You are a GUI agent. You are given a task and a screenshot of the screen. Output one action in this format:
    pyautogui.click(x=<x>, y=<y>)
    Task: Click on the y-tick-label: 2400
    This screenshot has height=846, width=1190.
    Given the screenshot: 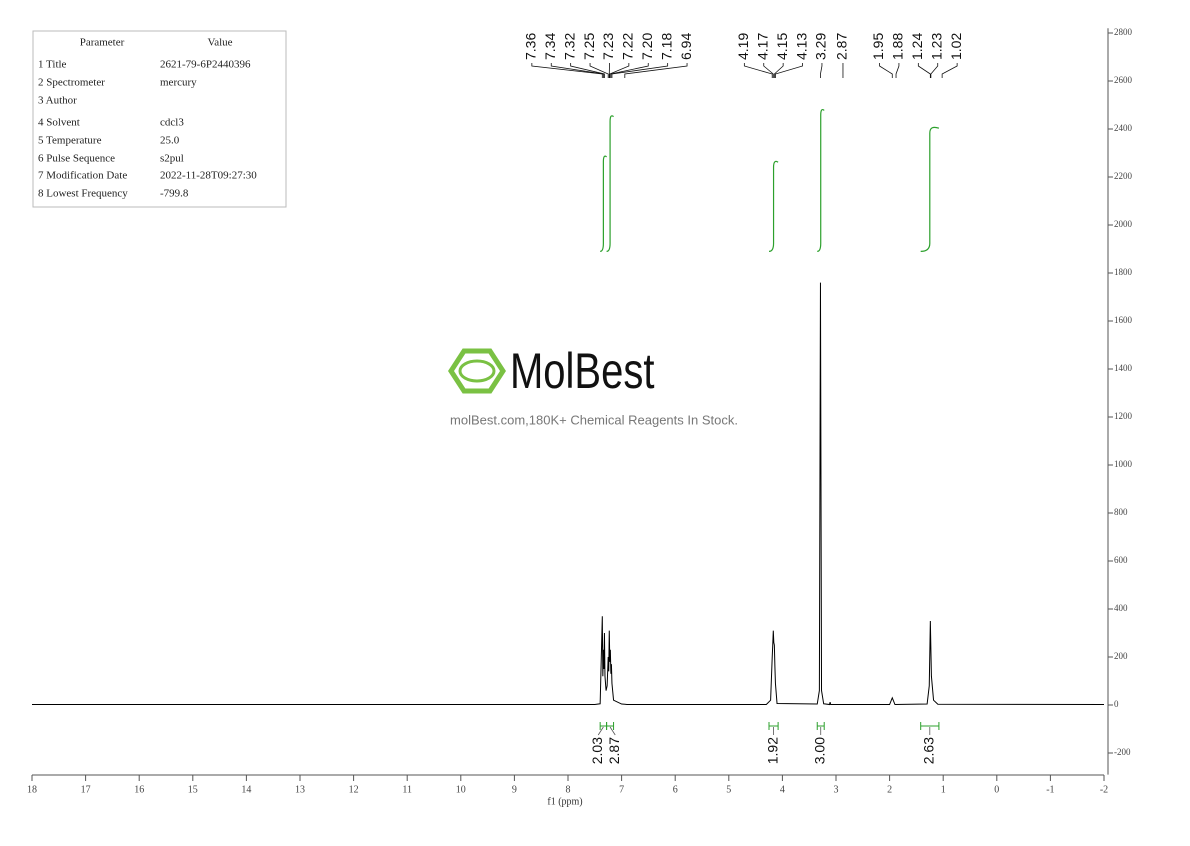 What is the action you would take?
    pyautogui.click(x=1123, y=128)
    